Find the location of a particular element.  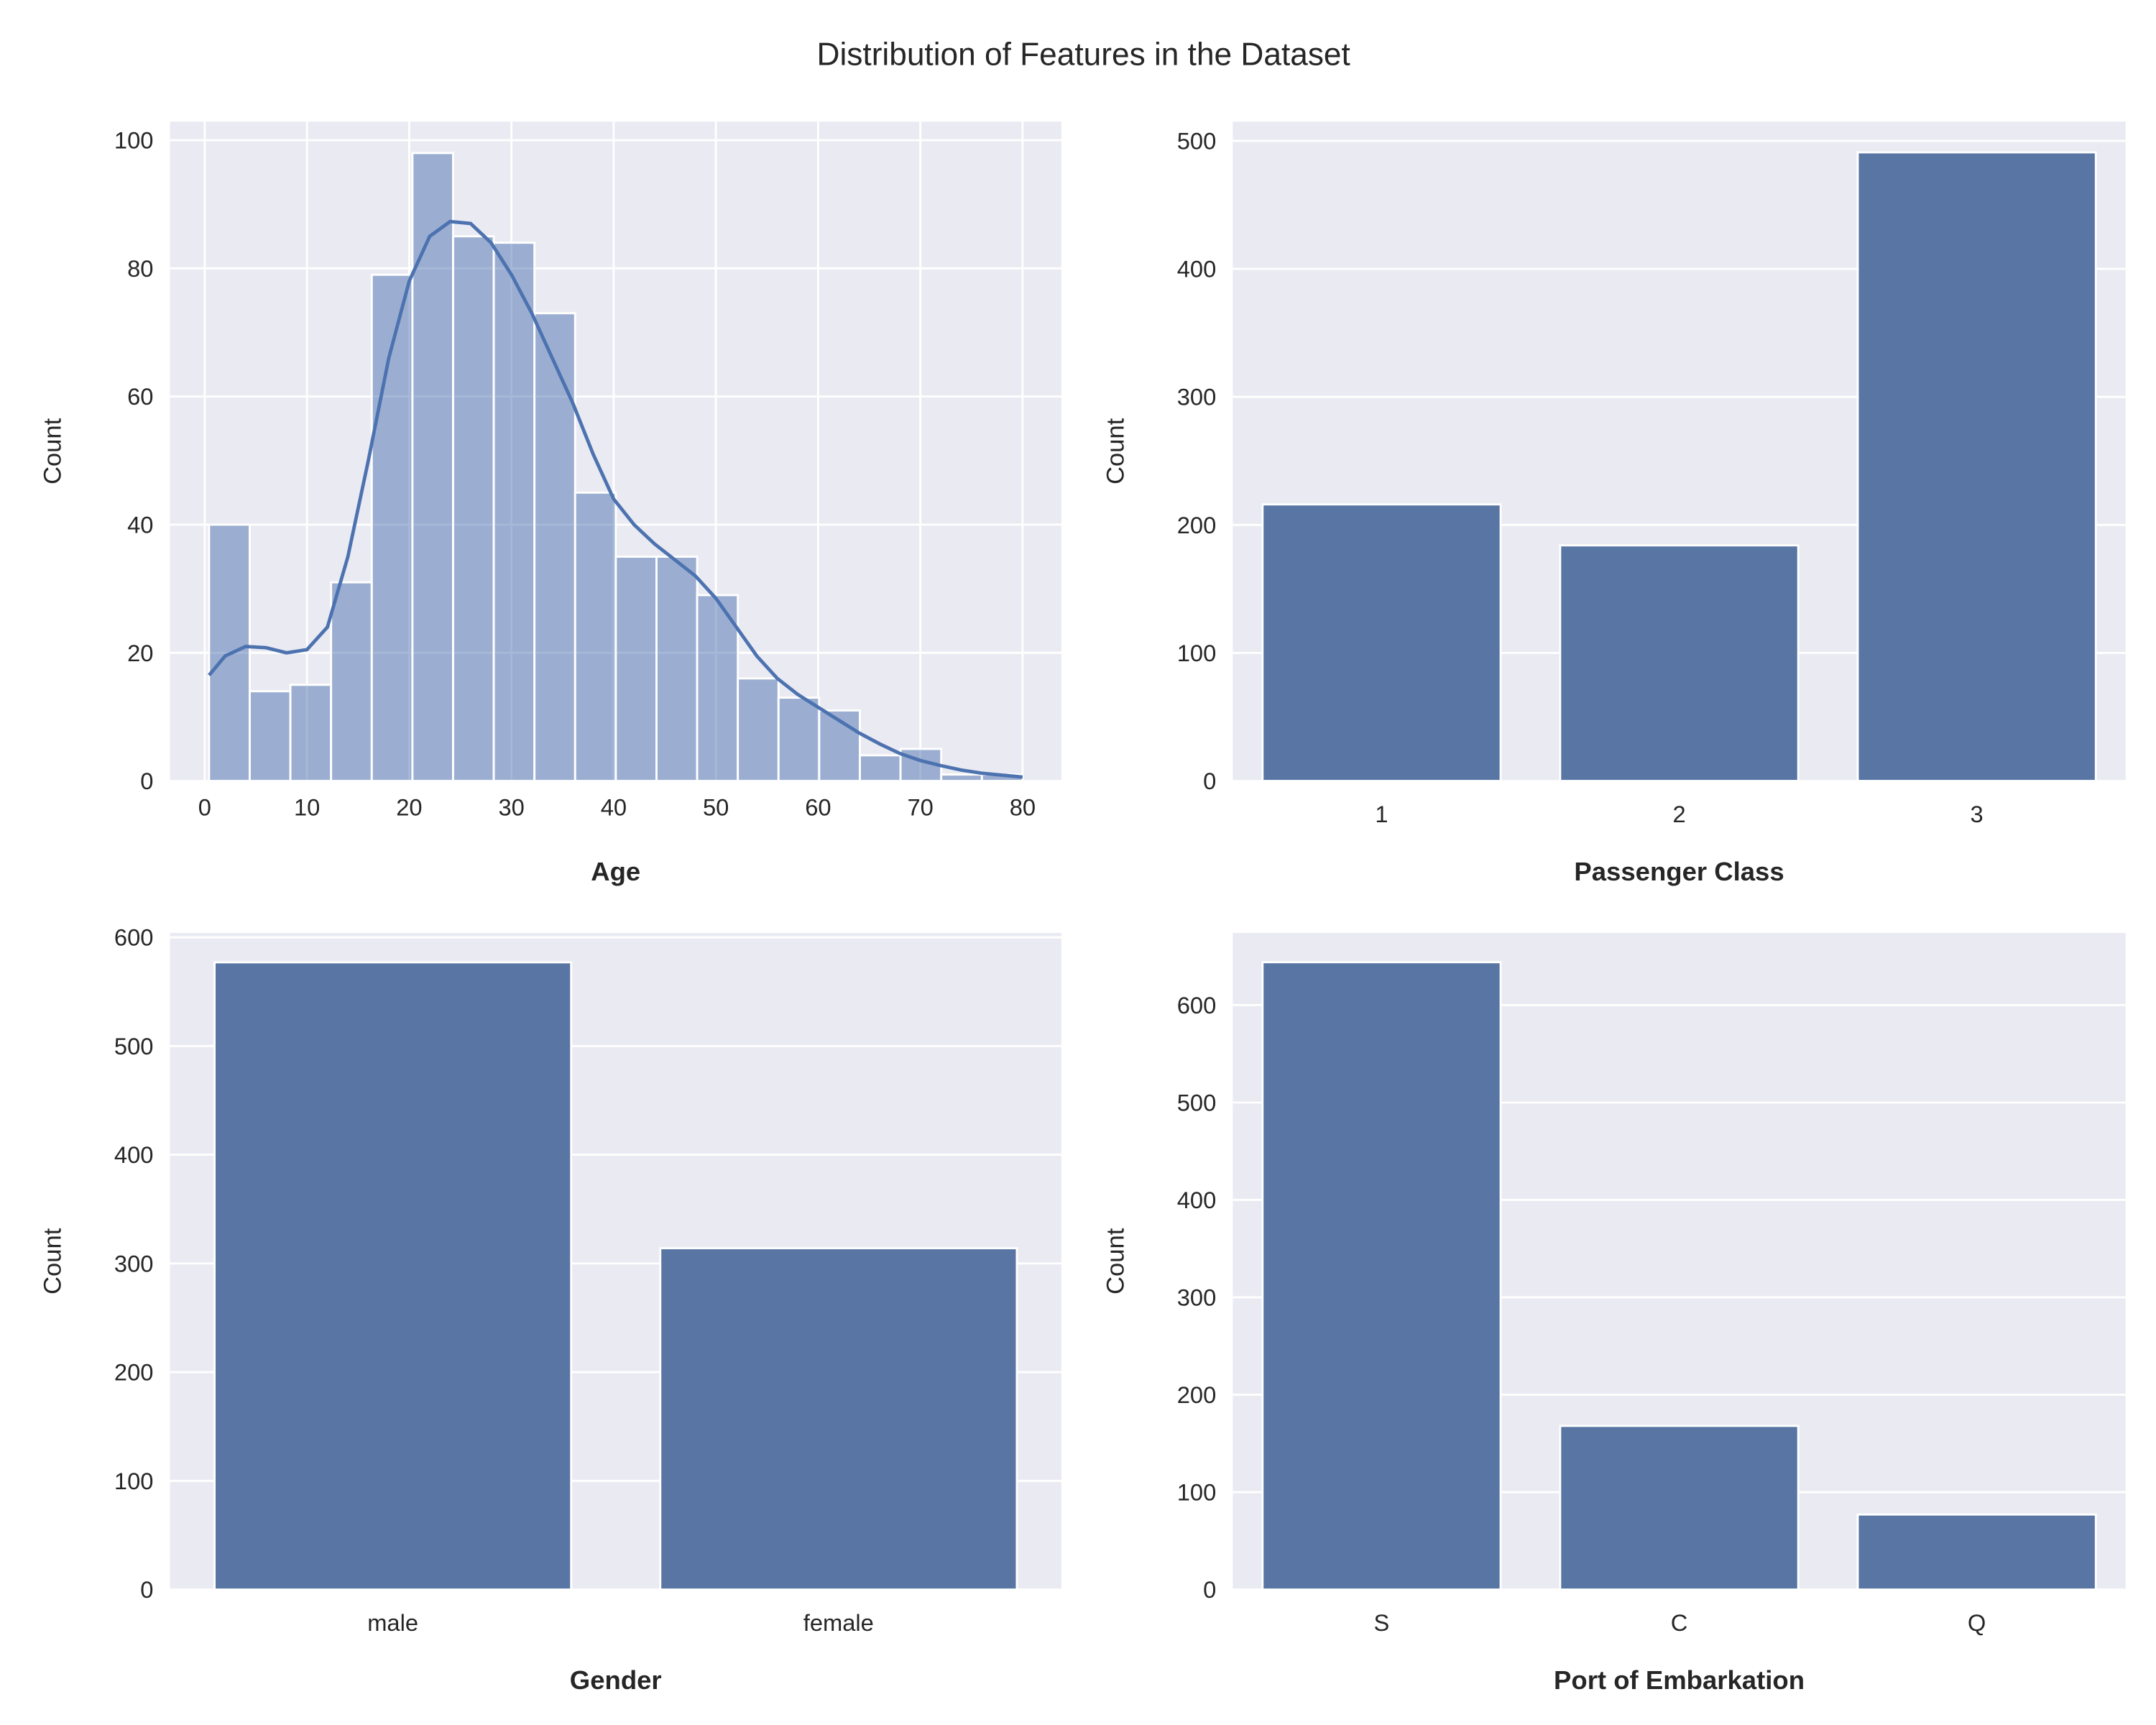

x-tick-label: Q is located at coordinates (1977, 1622).